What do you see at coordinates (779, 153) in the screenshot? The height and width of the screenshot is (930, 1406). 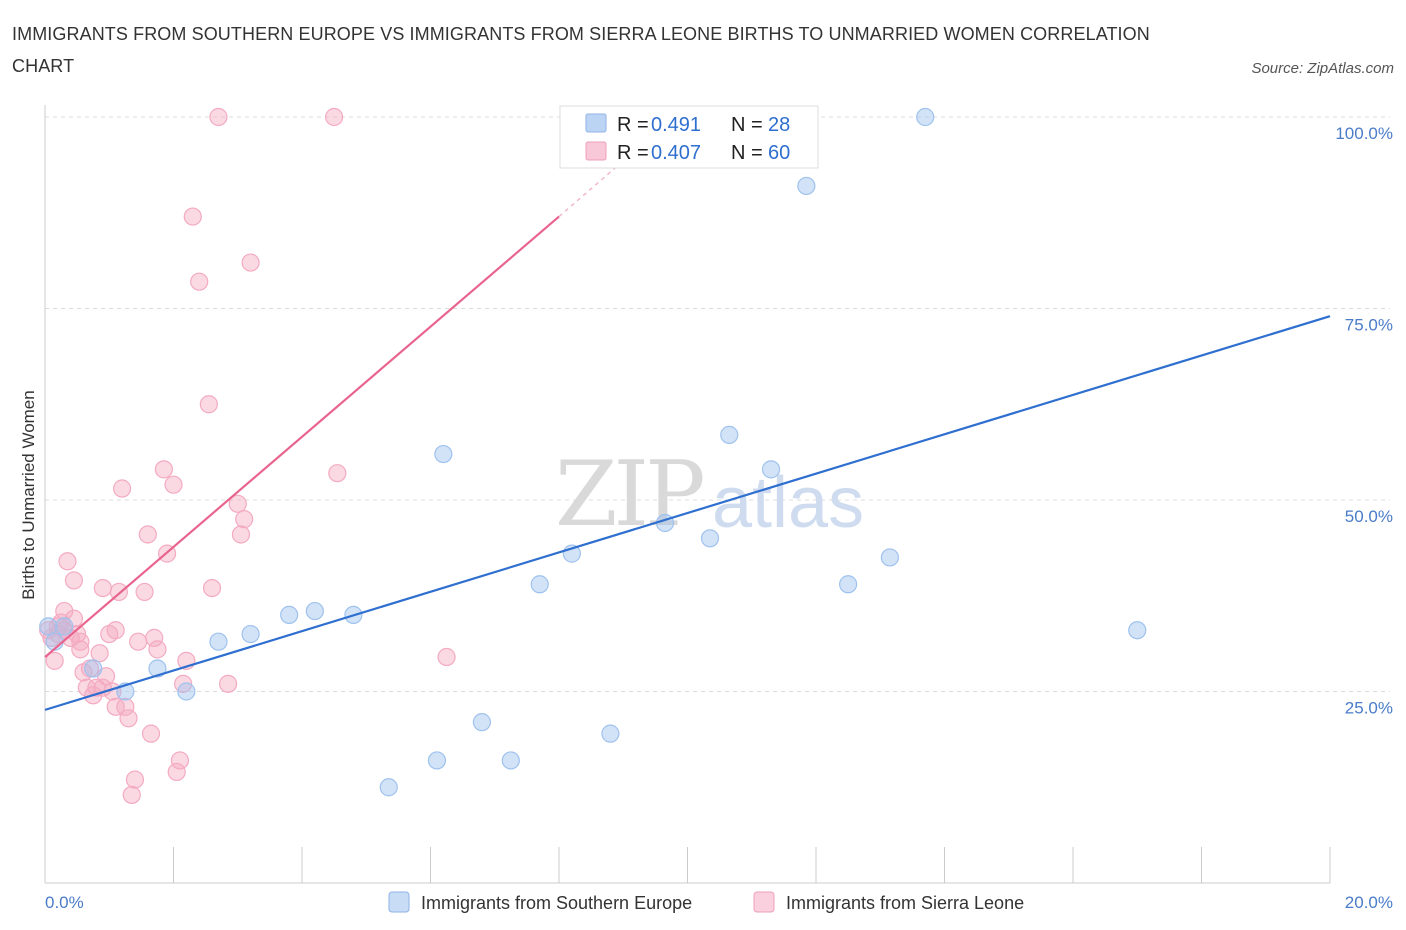 I see `legend-n-value-2: 60` at bounding box center [779, 153].